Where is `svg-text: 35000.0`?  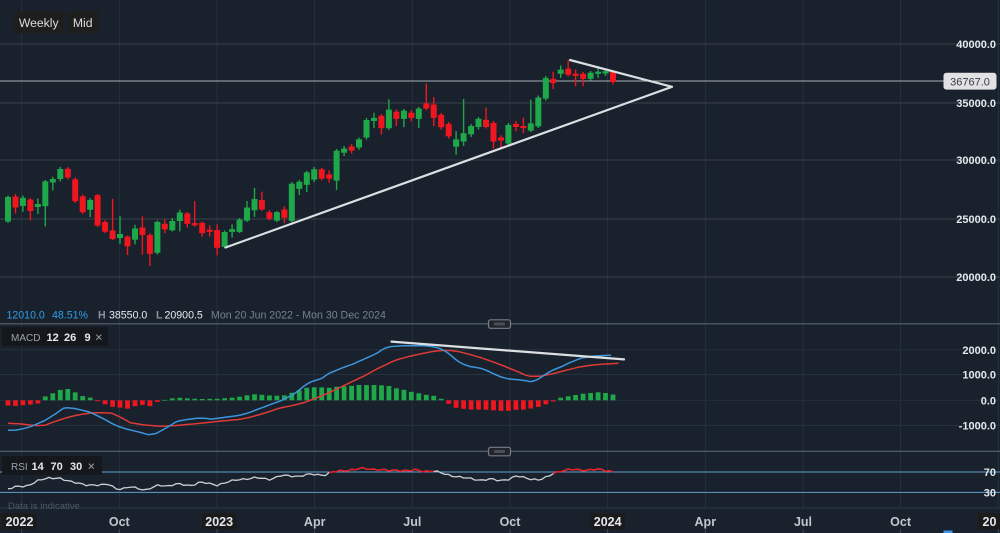
svg-text: 35000.0 is located at coordinates (976, 104).